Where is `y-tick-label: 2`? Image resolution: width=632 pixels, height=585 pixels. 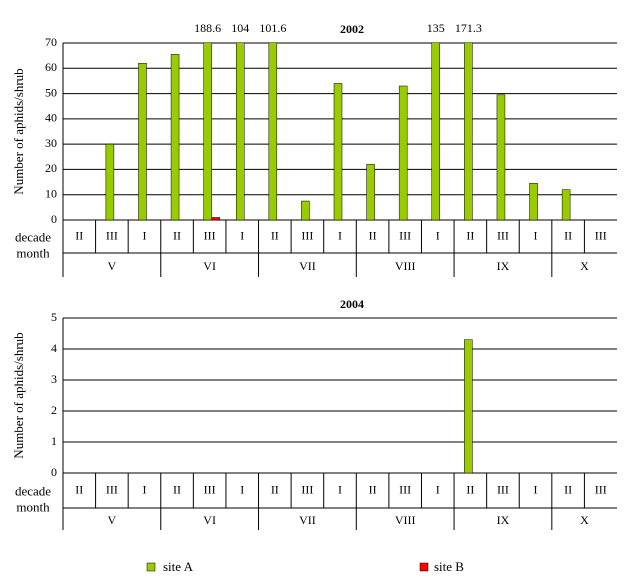
y-tick-label: 2 is located at coordinates (54, 410).